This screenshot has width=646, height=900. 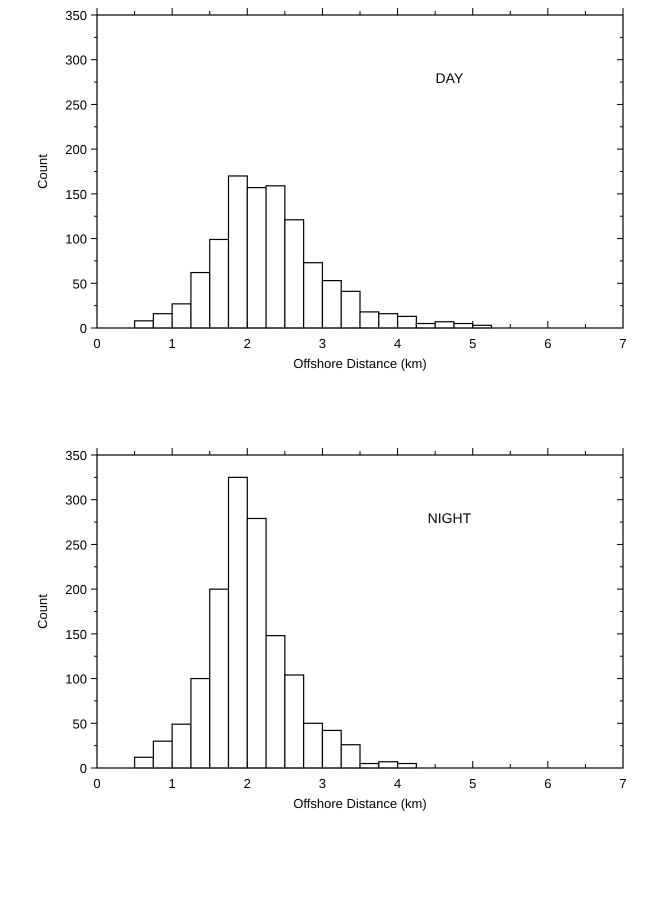 I want to click on text: DAY, so click(x=450, y=78).